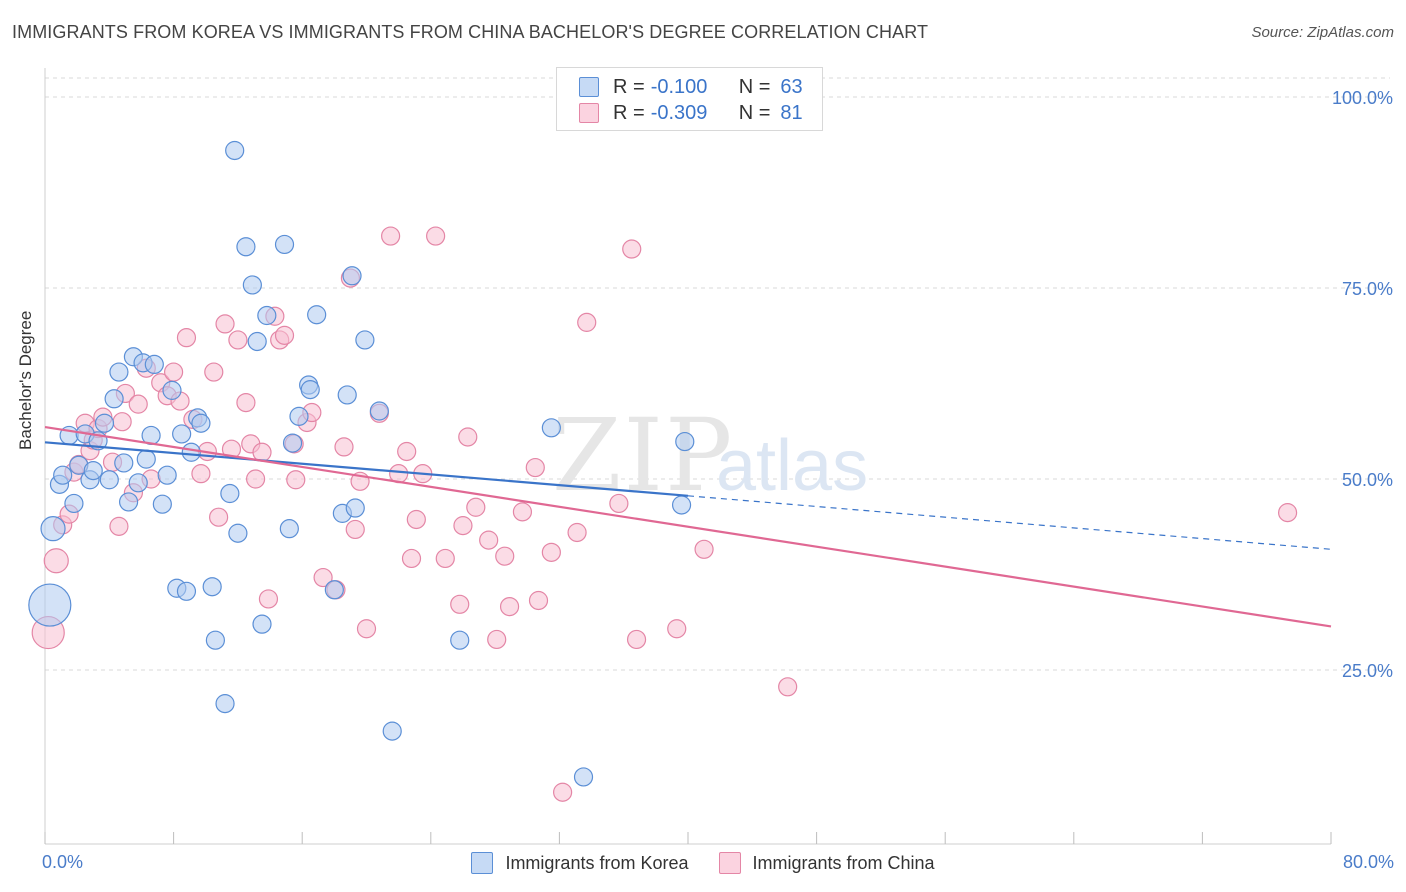 The width and height of the screenshot is (1406, 892). Describe the element at coordinates (589, 87) in the screenshot. I see `korea-swatch` at that location.